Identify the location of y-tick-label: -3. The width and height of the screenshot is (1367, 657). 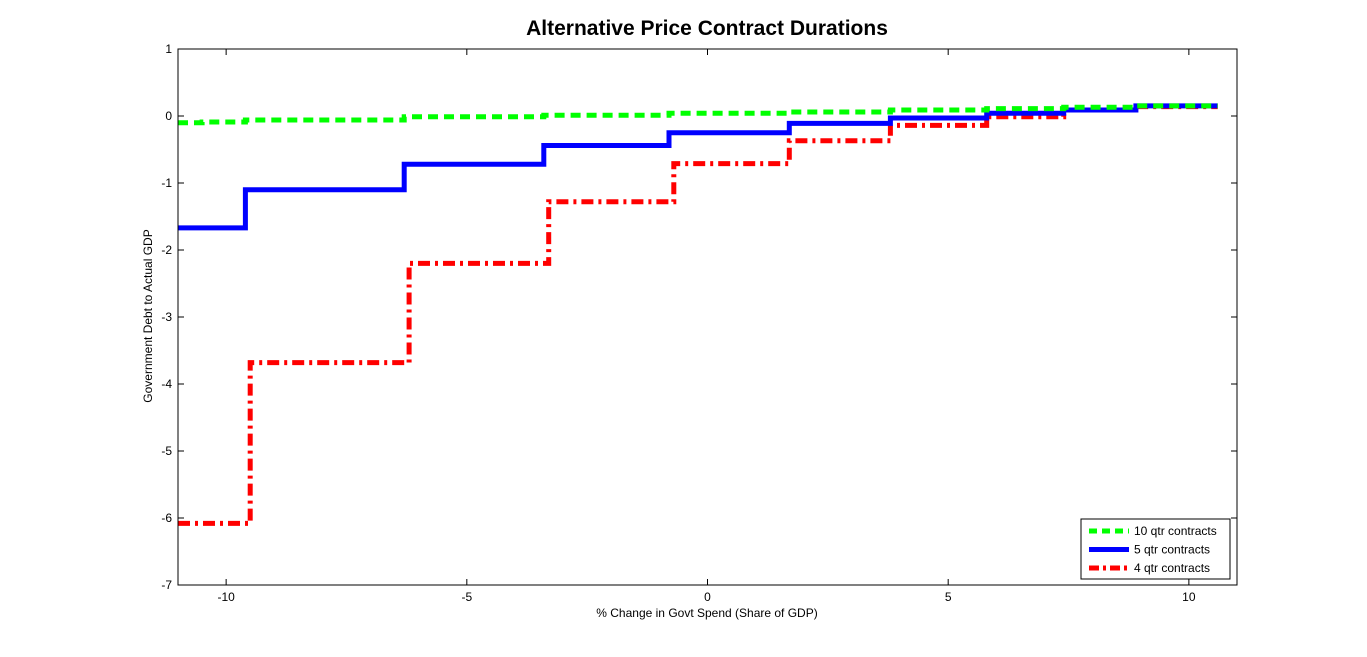
(166, 317).